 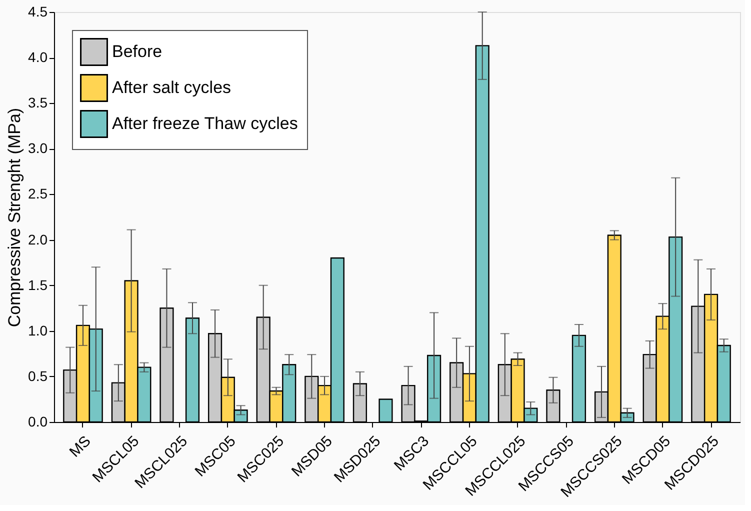 I want to click on x-tick-label: MS, so click(x=80, y=446).